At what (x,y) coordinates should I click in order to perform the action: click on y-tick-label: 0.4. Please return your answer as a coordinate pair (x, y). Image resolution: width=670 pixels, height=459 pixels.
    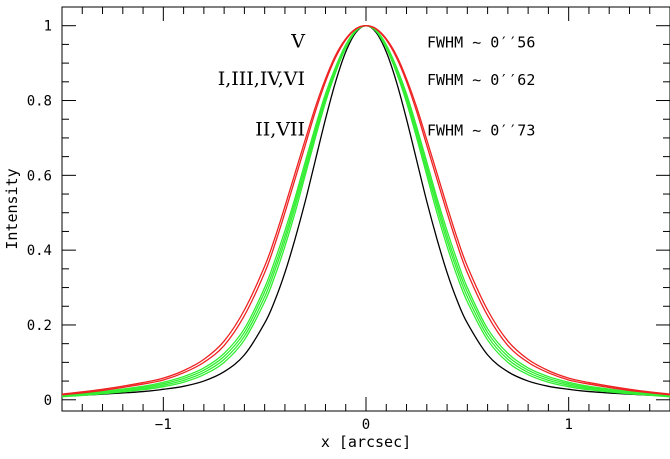
    Looking at the image, I should click on (39, 251).